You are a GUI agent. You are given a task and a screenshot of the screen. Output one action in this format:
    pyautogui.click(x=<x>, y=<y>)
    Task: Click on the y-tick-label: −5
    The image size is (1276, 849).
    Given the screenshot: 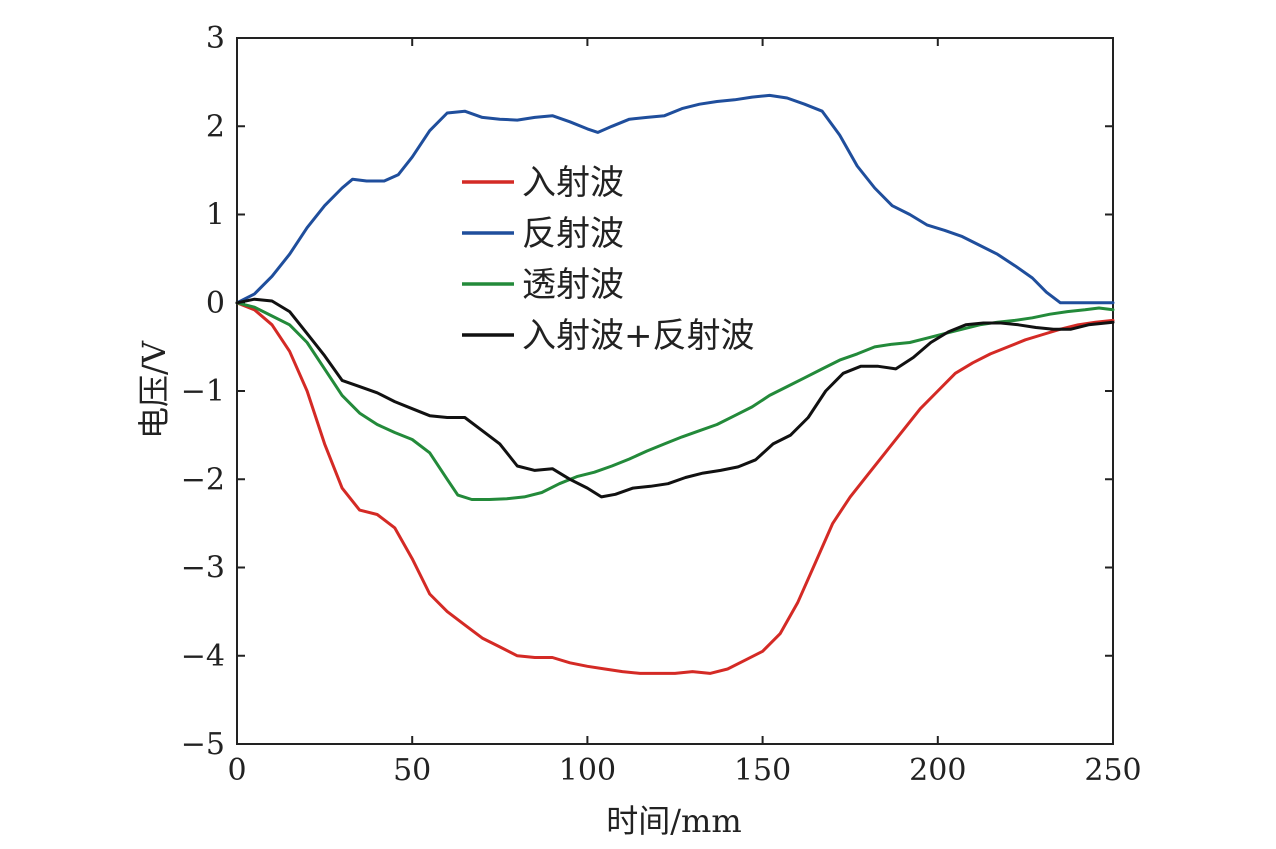 What is the action you would take?
    pyautogui.click(x=203, y=744)
    